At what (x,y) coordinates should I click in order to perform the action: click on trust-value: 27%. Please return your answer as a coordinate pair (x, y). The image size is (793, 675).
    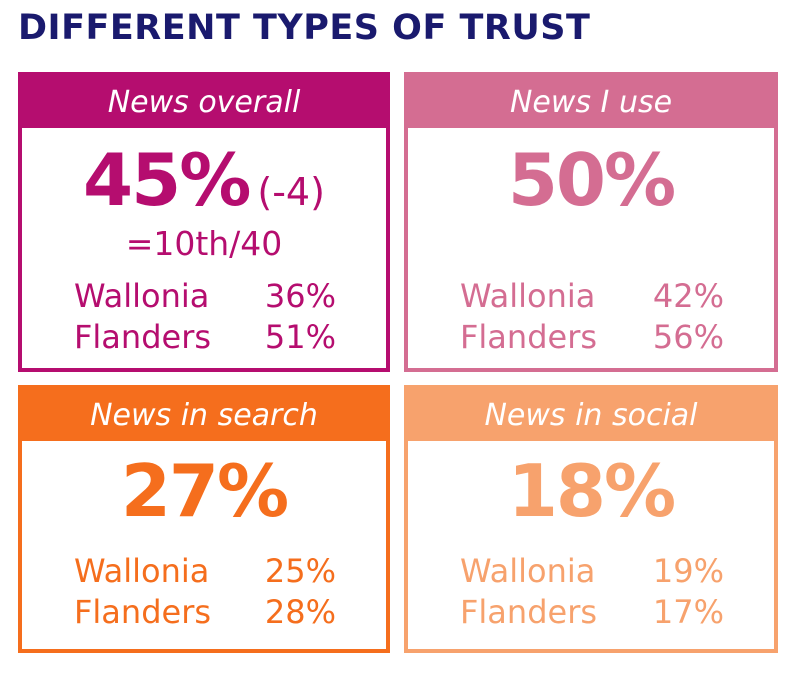
    Looking at the image, I should click on (204, 491).